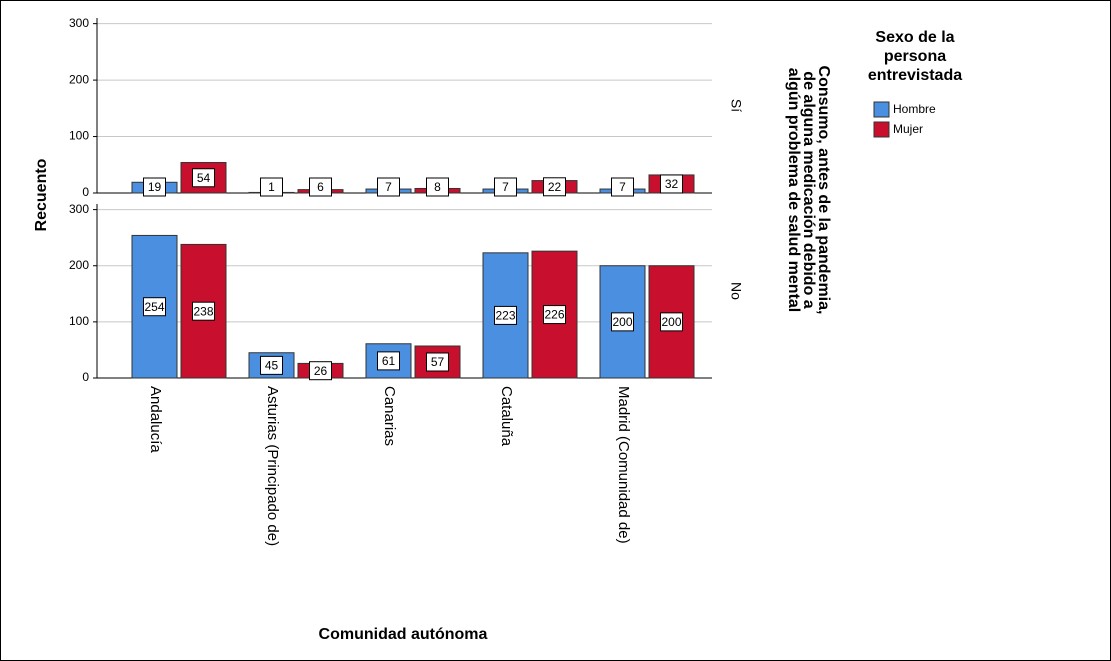  I want to click on value-label: 223, so click(505, 316).